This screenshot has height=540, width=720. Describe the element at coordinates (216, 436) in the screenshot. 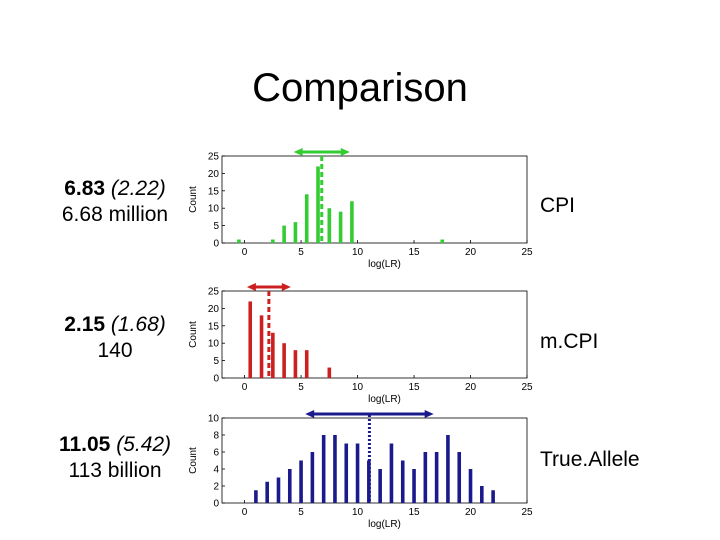

I see `y-tick-label: 8` at that location.